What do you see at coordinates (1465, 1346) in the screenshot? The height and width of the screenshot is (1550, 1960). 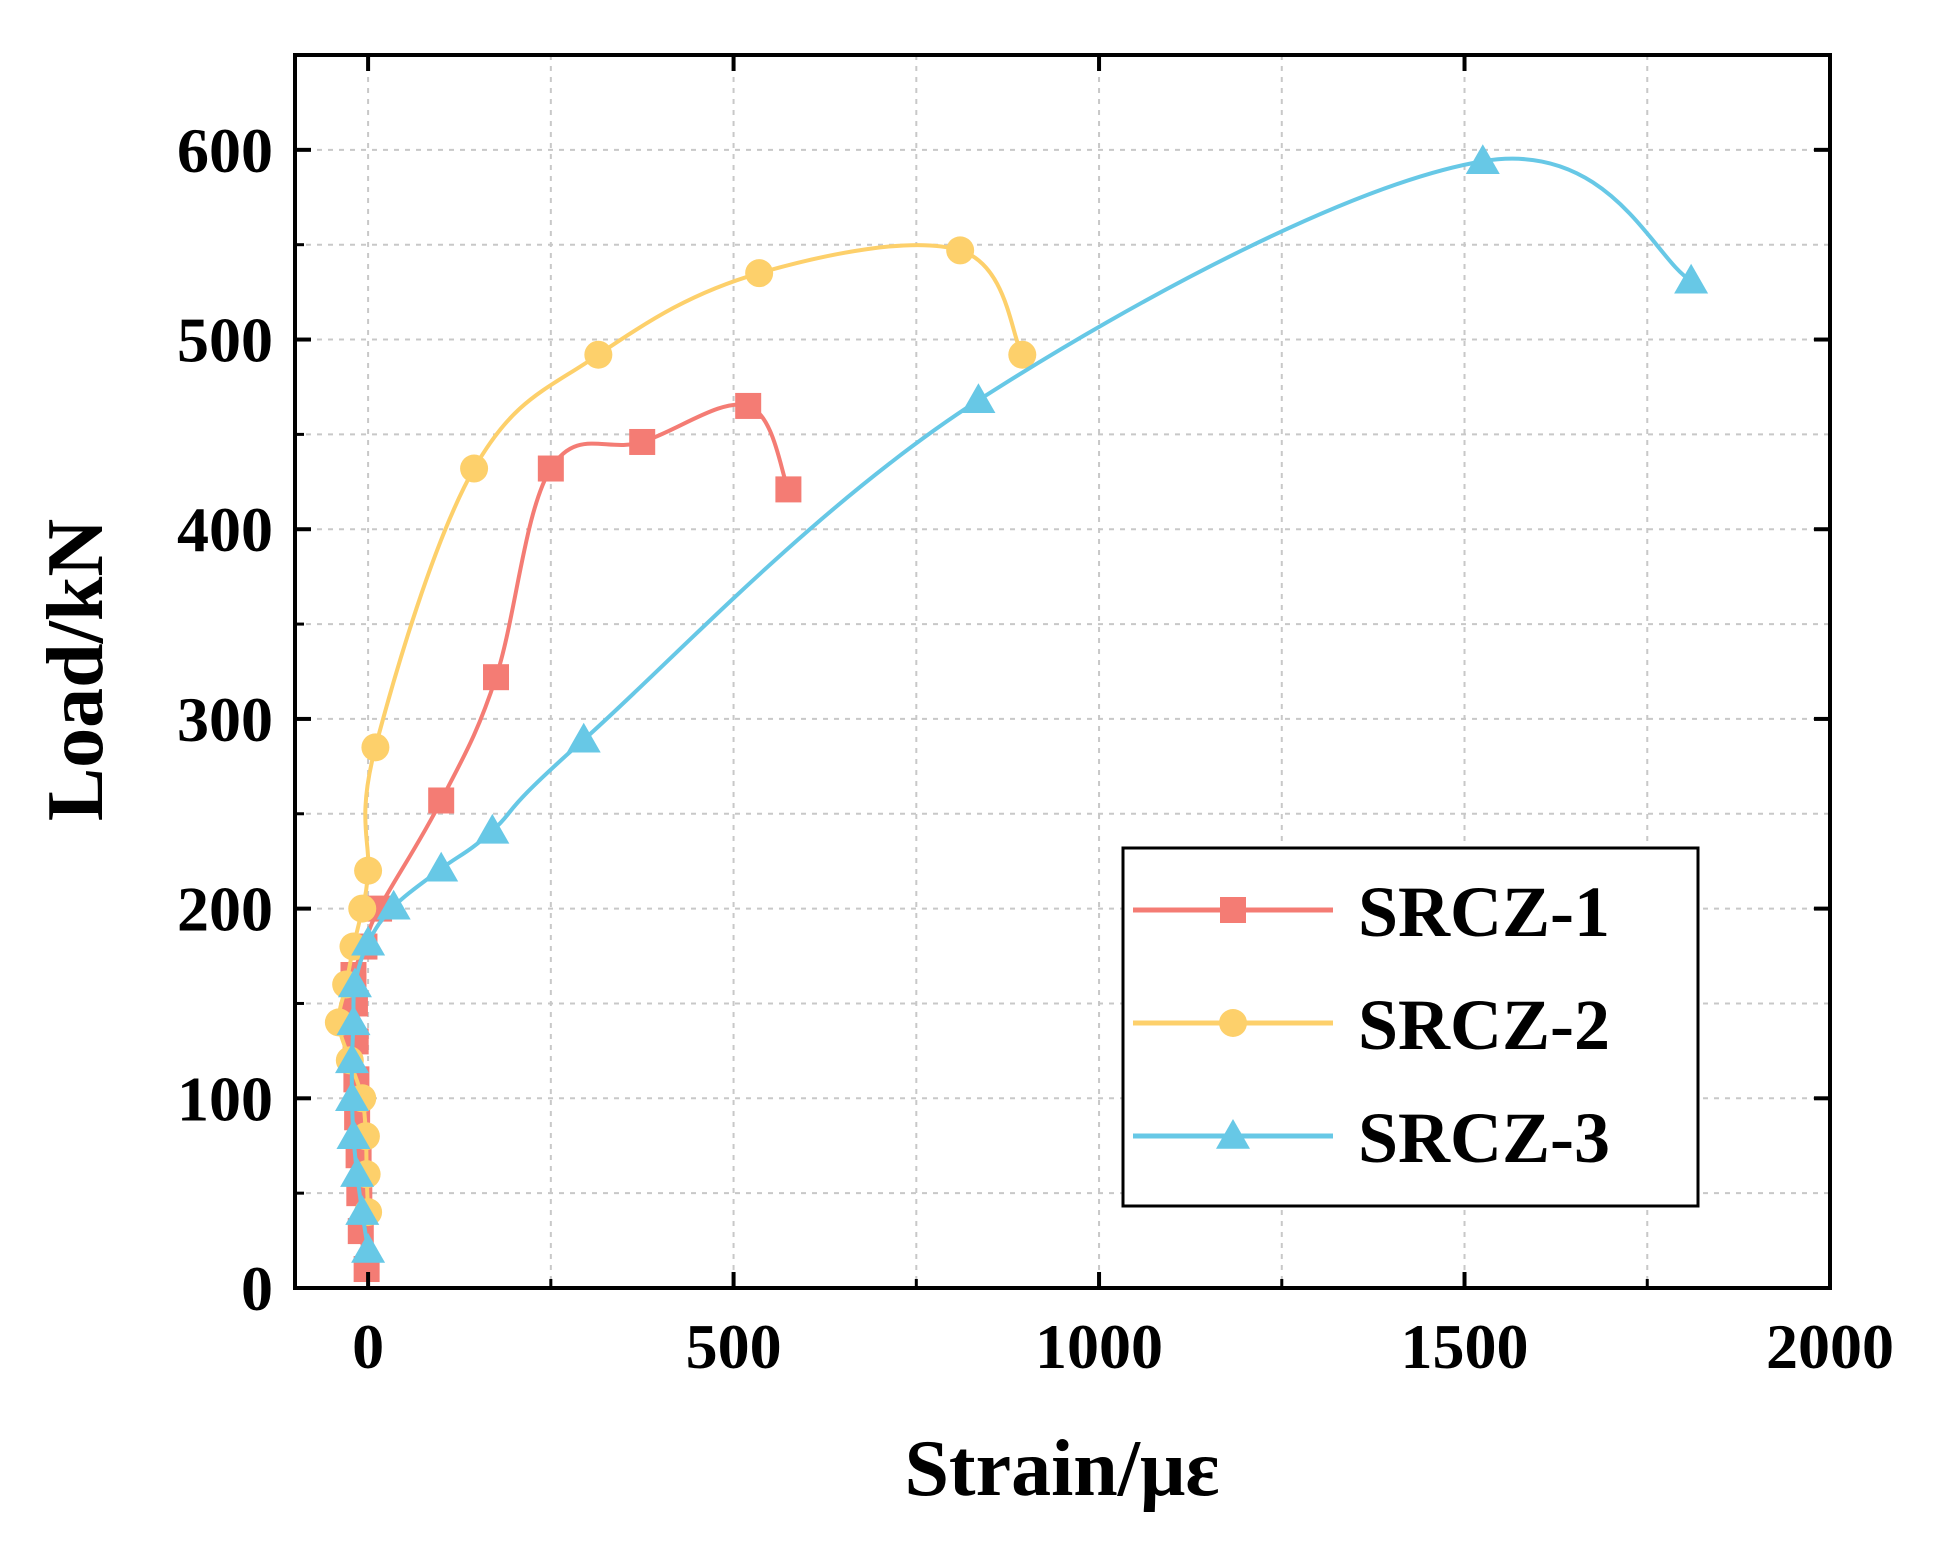 I see `x-tick-label: 1500` at bounding box center [1465, 1346].